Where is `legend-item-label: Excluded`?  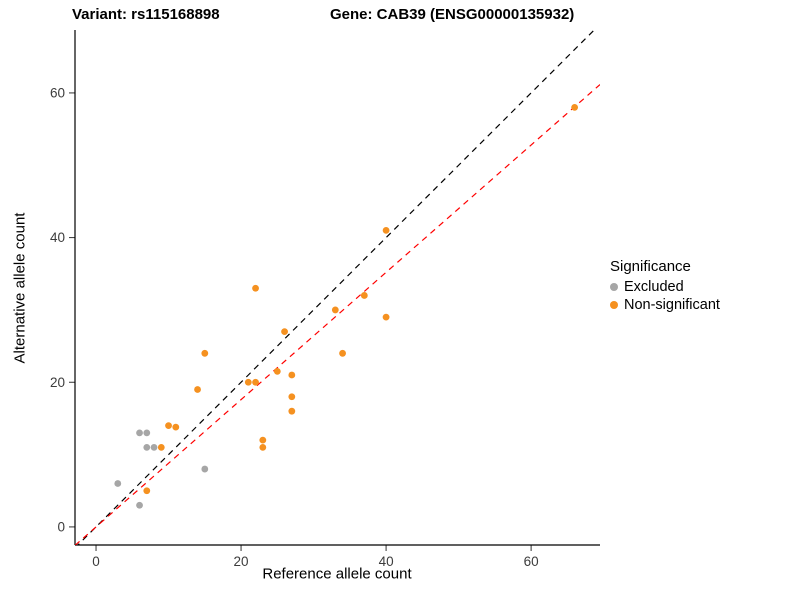
legend-item-label: Excluded is located at coordinates (654, 287).